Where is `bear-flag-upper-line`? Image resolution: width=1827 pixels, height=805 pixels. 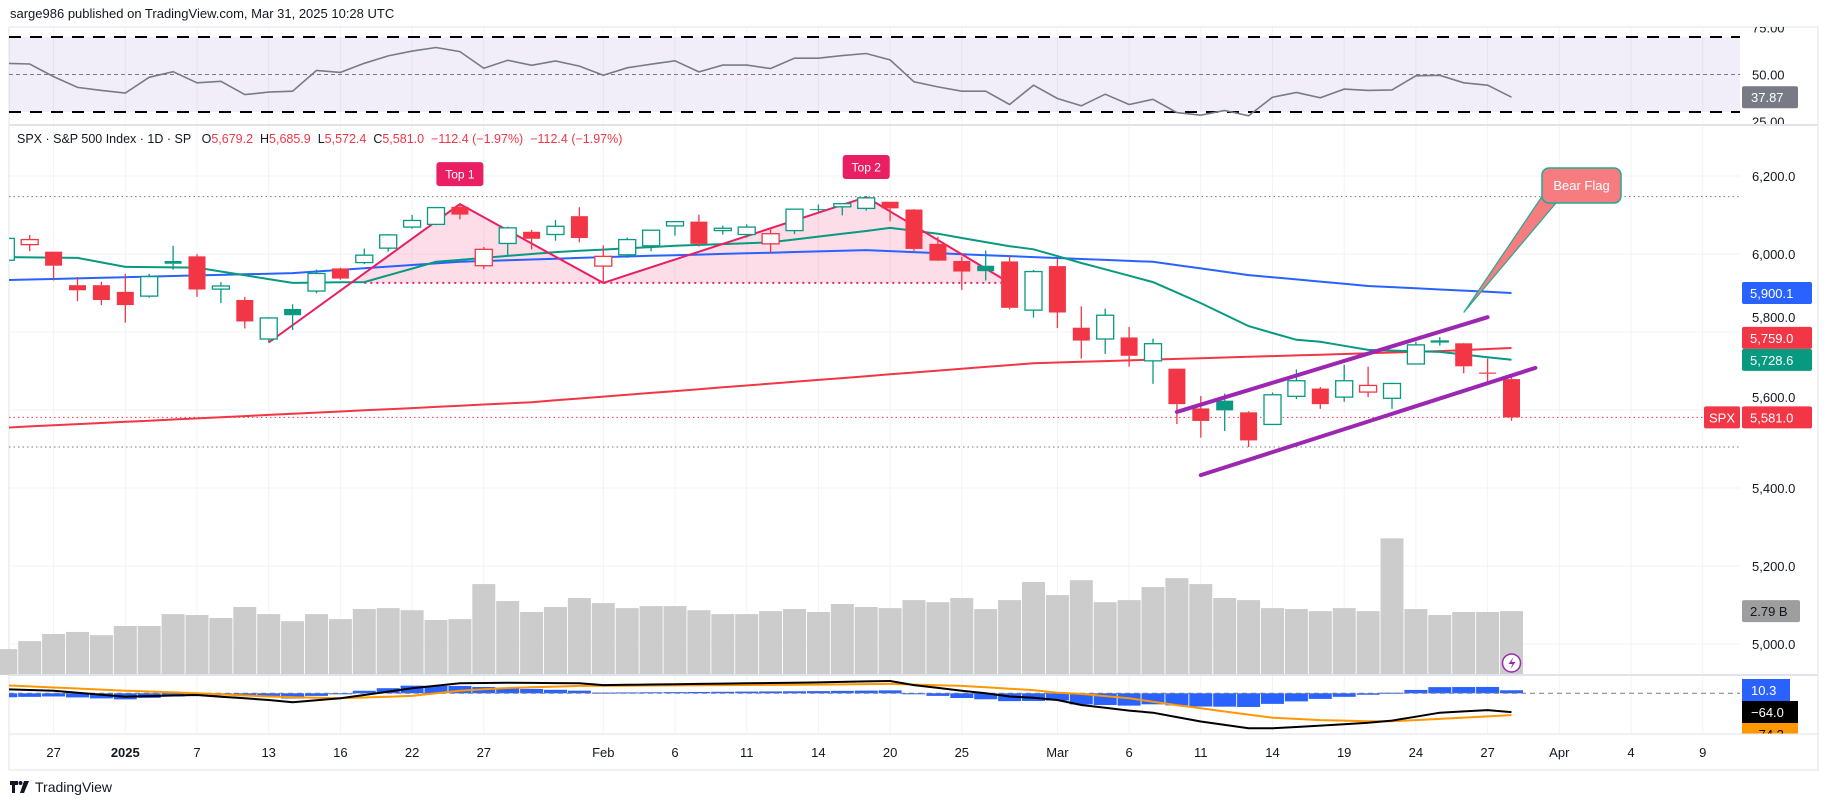 bear-flag-upper-line is located at coordinates (1332, 364).